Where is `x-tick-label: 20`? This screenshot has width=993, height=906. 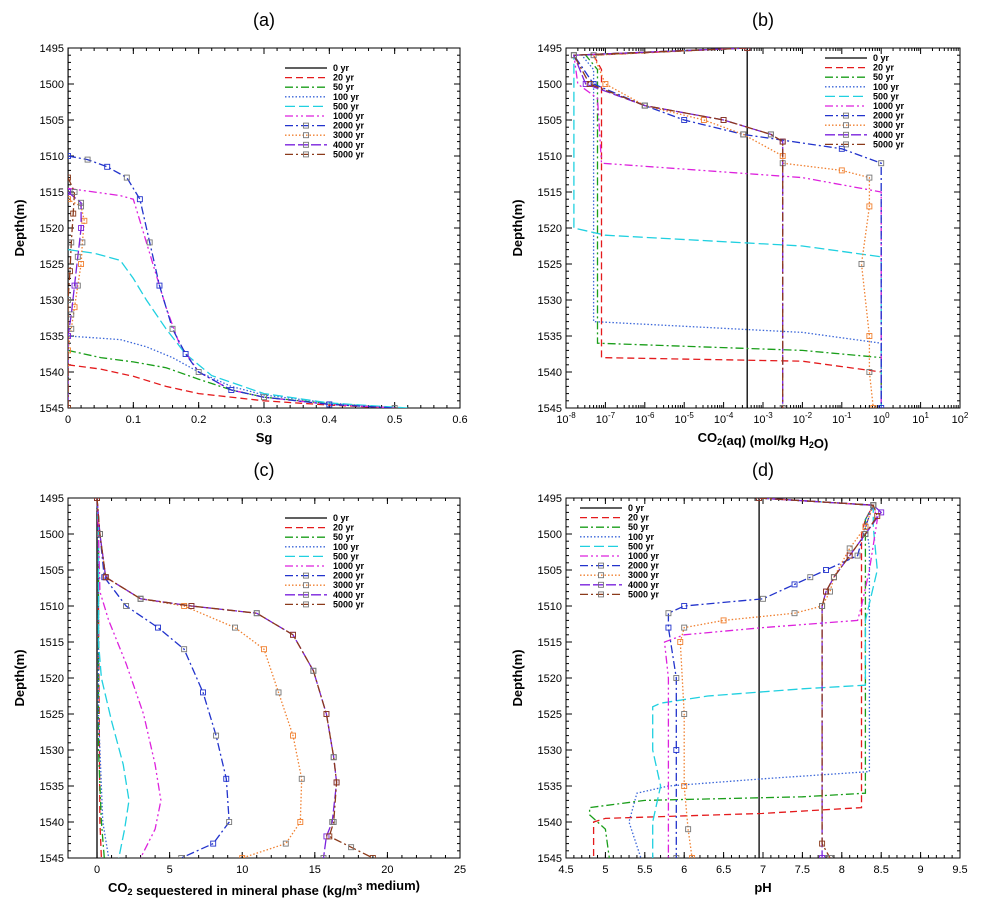
x-tick-label: 20 is located at coordinates (387, 870).